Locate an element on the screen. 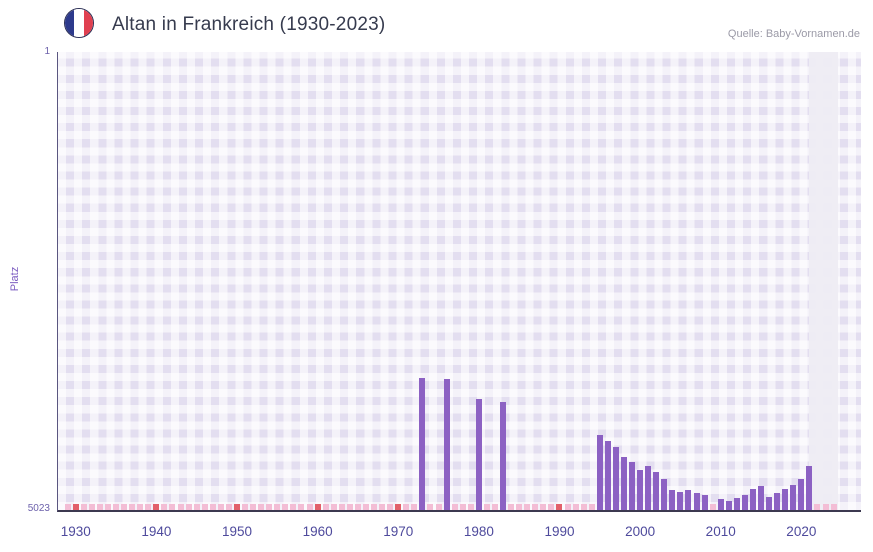 The width and height of the screenshot is (873, 552). chart-bar-1997 is located at coordinates (615, 478).